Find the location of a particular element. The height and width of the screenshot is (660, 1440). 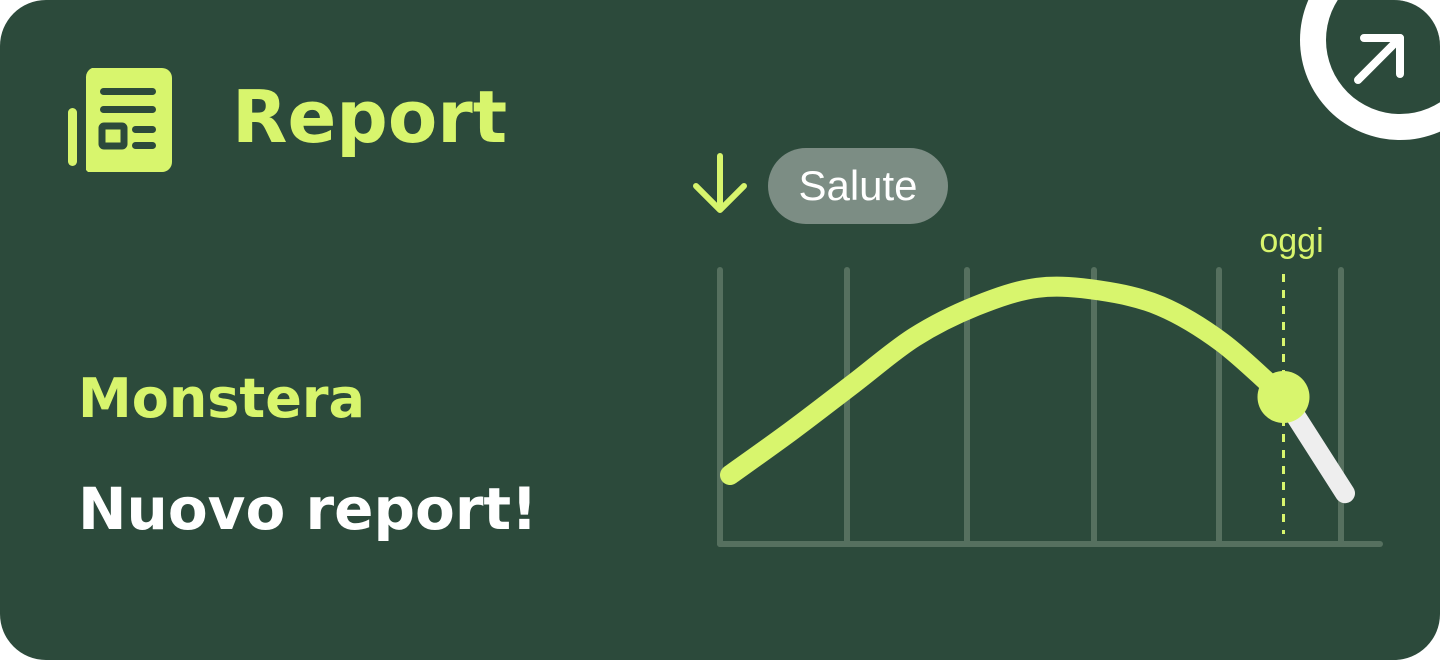

open-report-button is located at coordinates (1370, 70).